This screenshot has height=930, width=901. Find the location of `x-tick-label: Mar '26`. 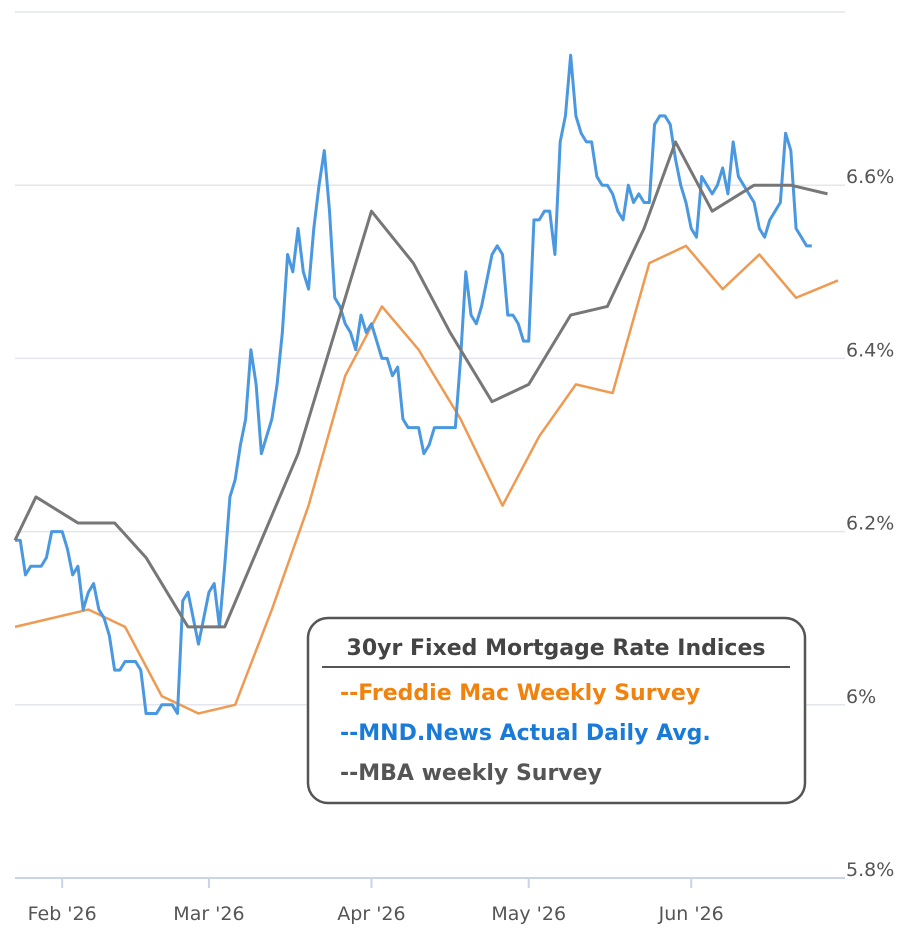

x-tick-label: Mar '26 is located at coordinates (208, 914).